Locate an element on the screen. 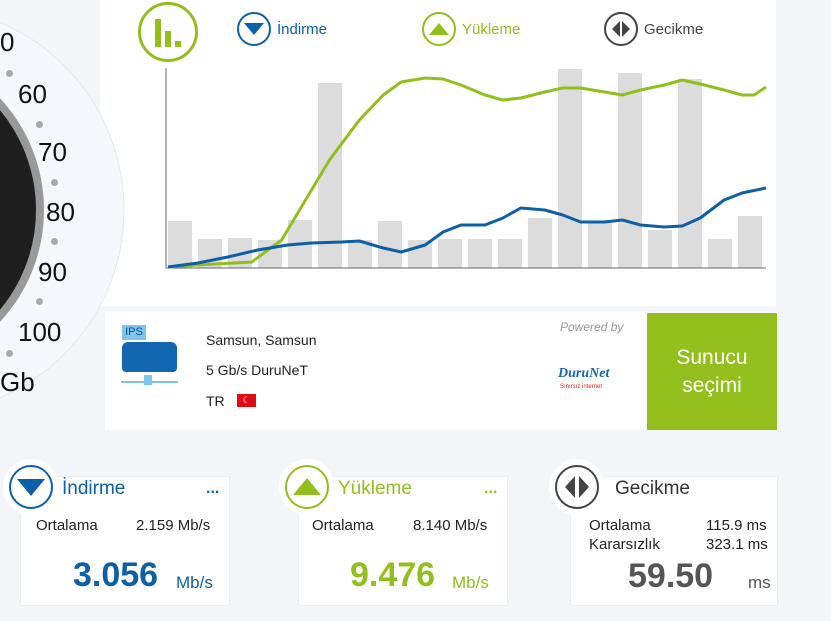 This screenshot has height=621, width=831. upload-avg-label: Ortalama is located at coordinates (343, 525).